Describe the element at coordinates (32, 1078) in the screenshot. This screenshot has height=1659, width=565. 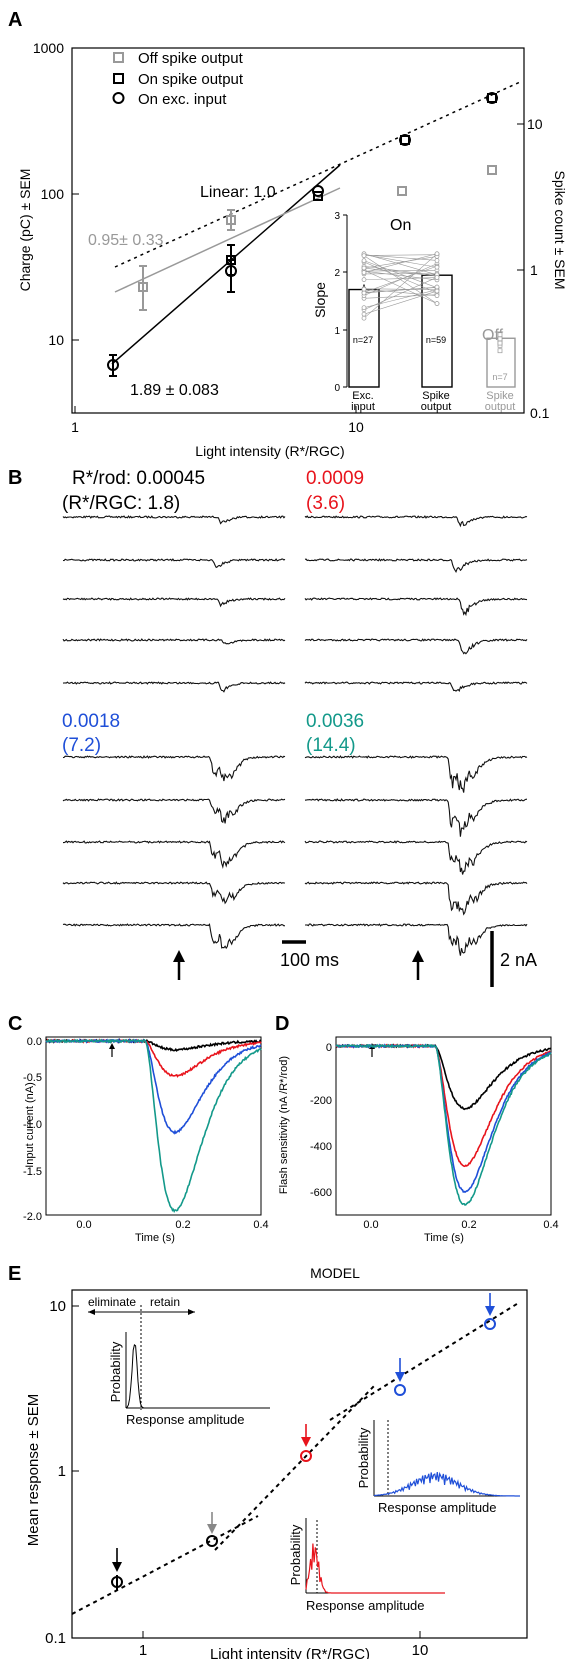
I see `panel-c-y-tick: -0.5` at that location.